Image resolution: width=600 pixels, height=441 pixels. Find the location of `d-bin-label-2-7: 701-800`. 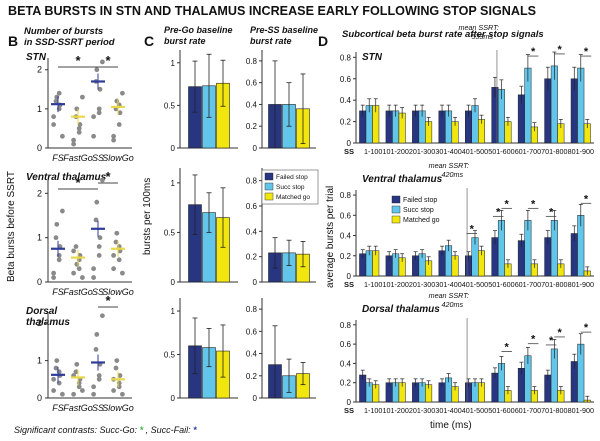

d-bin-label-2-7: 701-800 is located at coordinates (554, 410).